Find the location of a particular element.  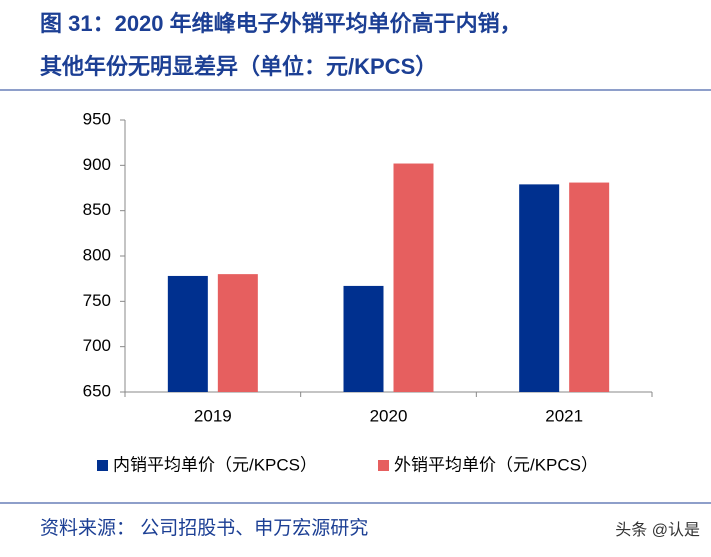

y-tick-label: 950 is located at coordinates (97, 118).